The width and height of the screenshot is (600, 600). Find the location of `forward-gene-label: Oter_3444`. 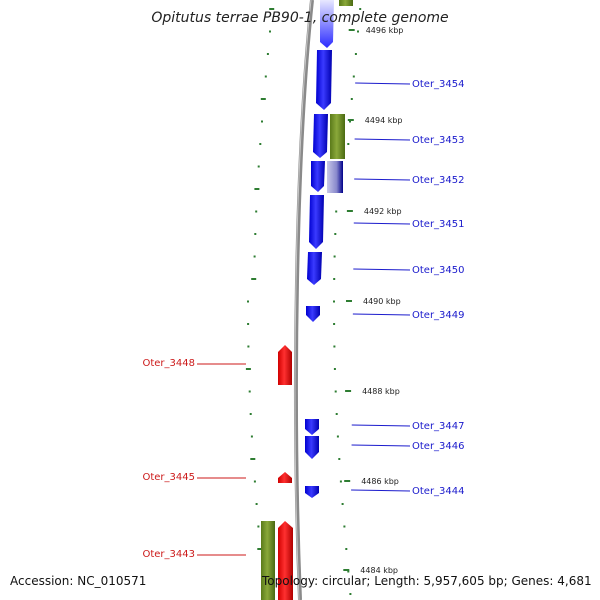

forward-gene-label: Oter_3444 is located at coordinates (438, 491).